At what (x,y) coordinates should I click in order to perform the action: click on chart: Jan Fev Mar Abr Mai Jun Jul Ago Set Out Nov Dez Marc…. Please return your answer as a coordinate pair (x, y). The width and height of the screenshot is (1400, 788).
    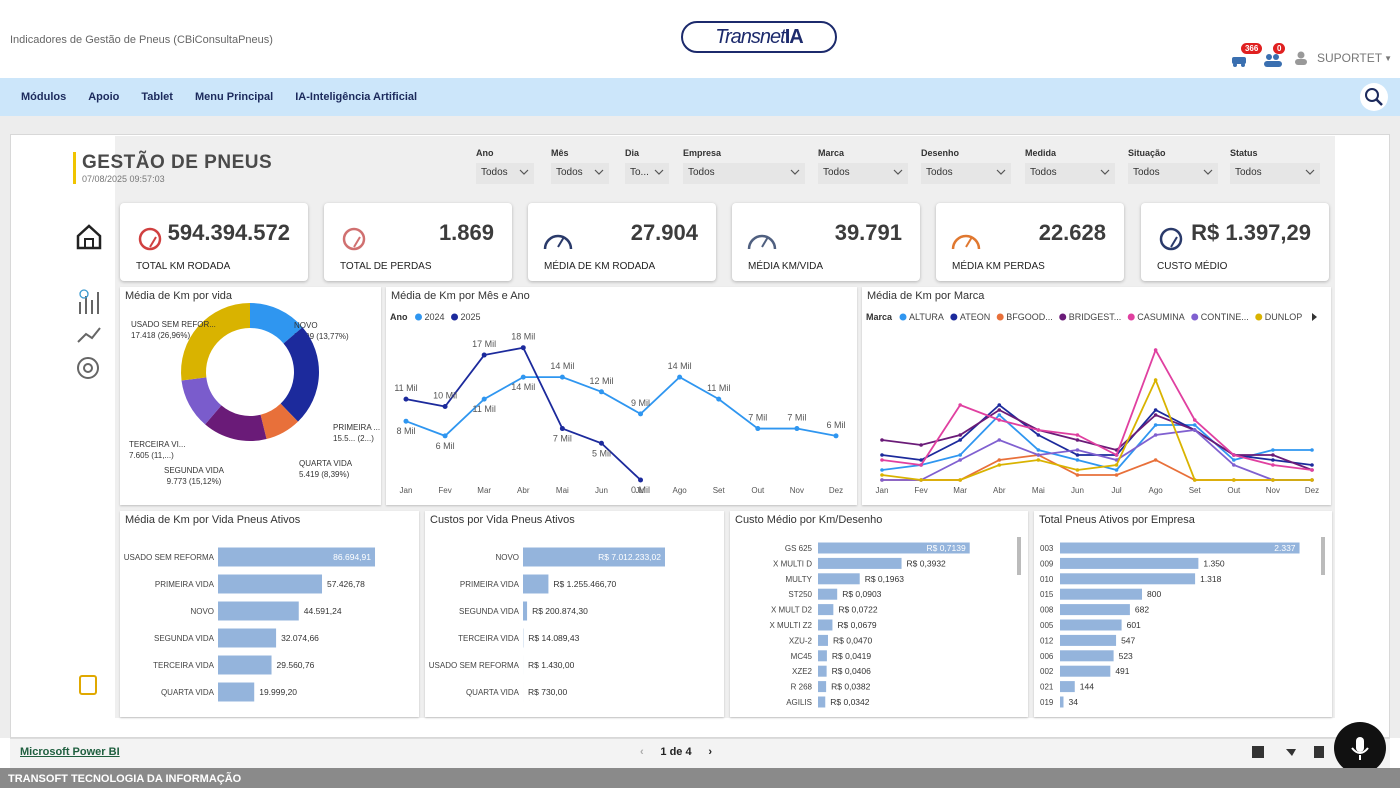
    Looking at the image, I should click on (1092, 403).